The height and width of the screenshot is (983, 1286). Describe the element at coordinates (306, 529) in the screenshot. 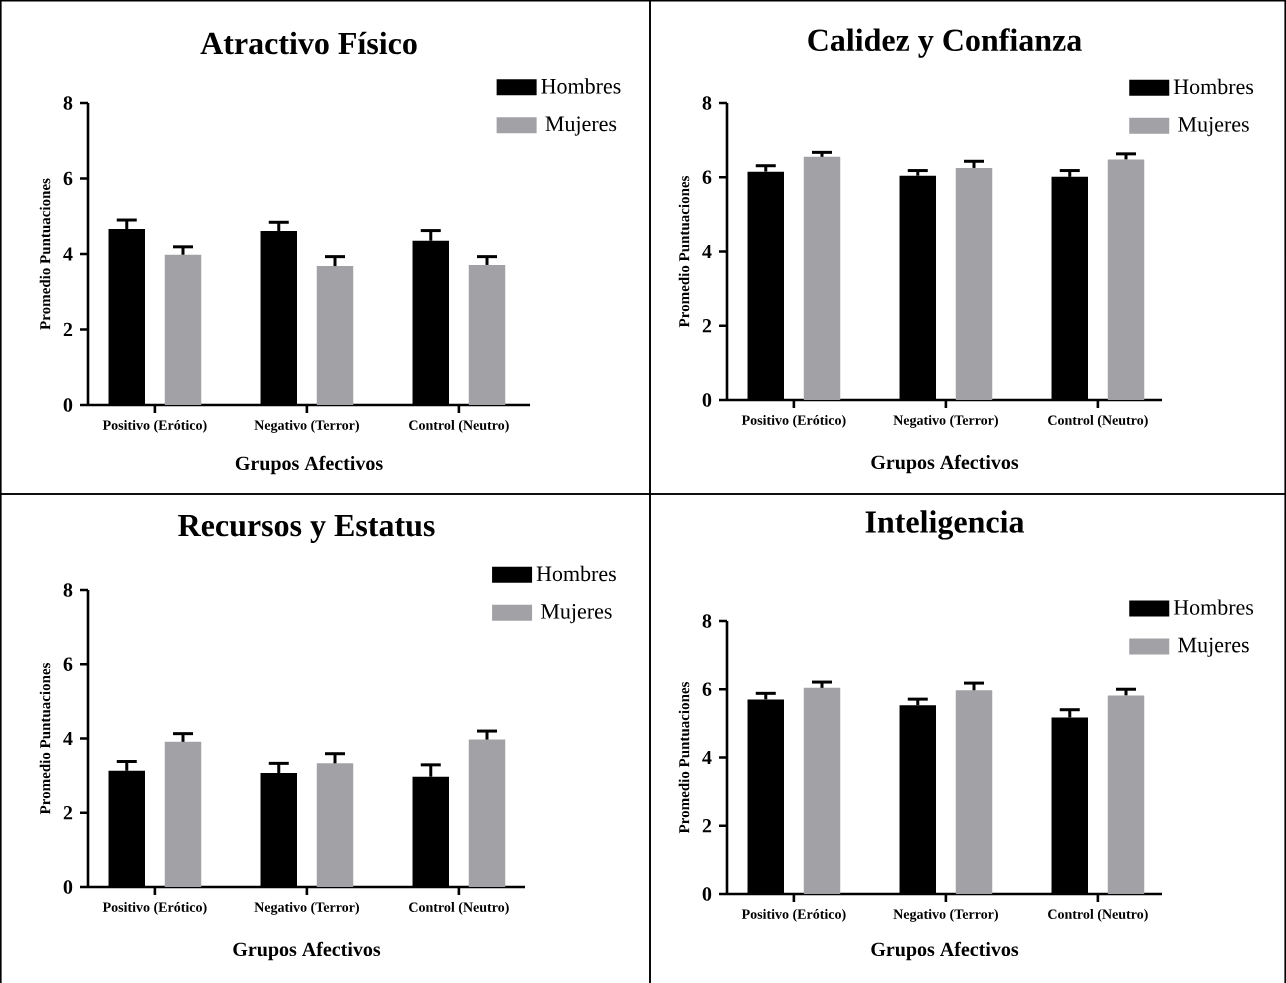

I see `chart-title: Recursos y Estatus` at that location.